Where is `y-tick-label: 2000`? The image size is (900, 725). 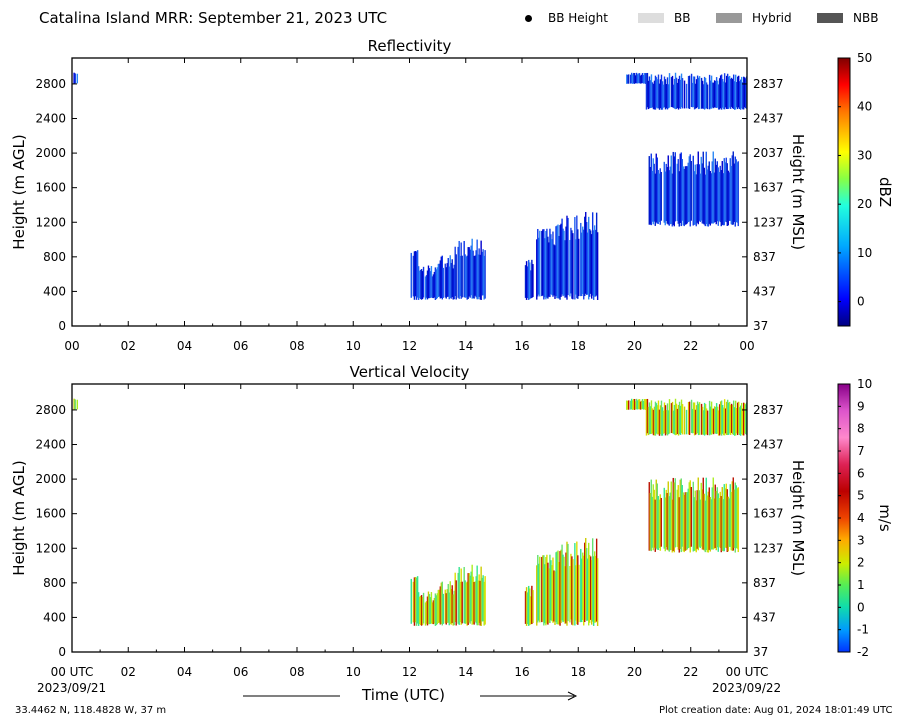
y-tick-label: 2000 is located at coordinates (50, 153).